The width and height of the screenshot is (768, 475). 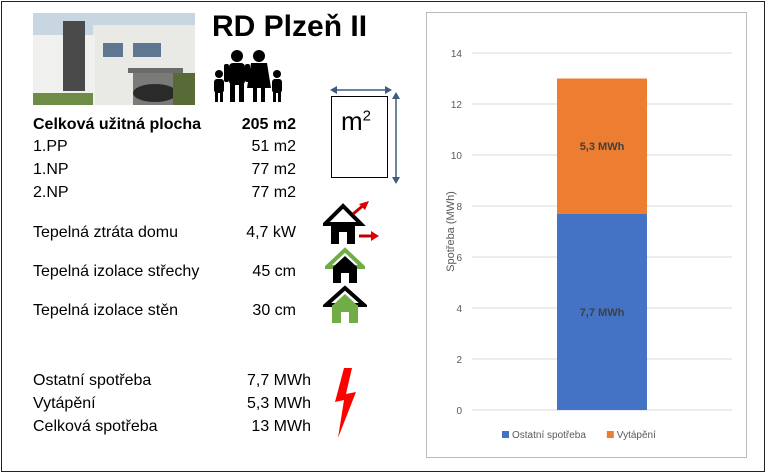 What do you see at coordinates (457, 105) in the screenshot?
I see `y-tick-label: 12` at bounding box center [457, 105].